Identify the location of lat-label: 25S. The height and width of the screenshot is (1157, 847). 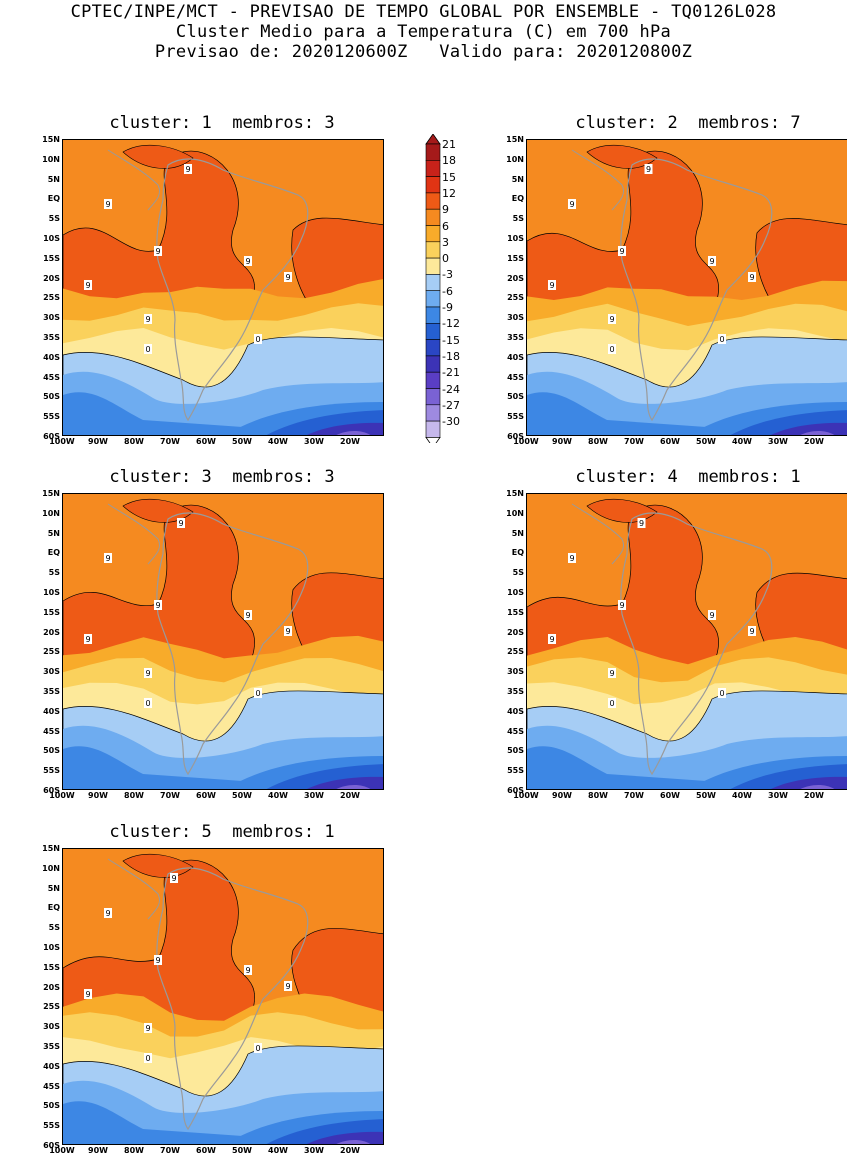
(51, 652).